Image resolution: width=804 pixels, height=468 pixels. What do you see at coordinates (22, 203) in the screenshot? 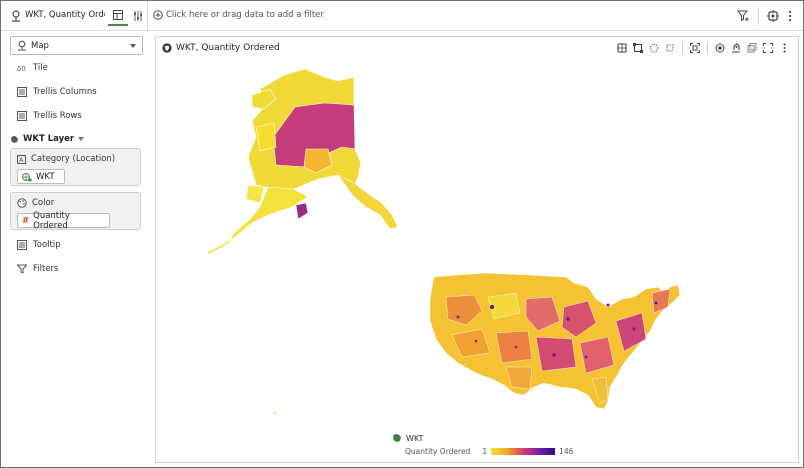
I see `palette-icon` at bounding box center [22, 203].